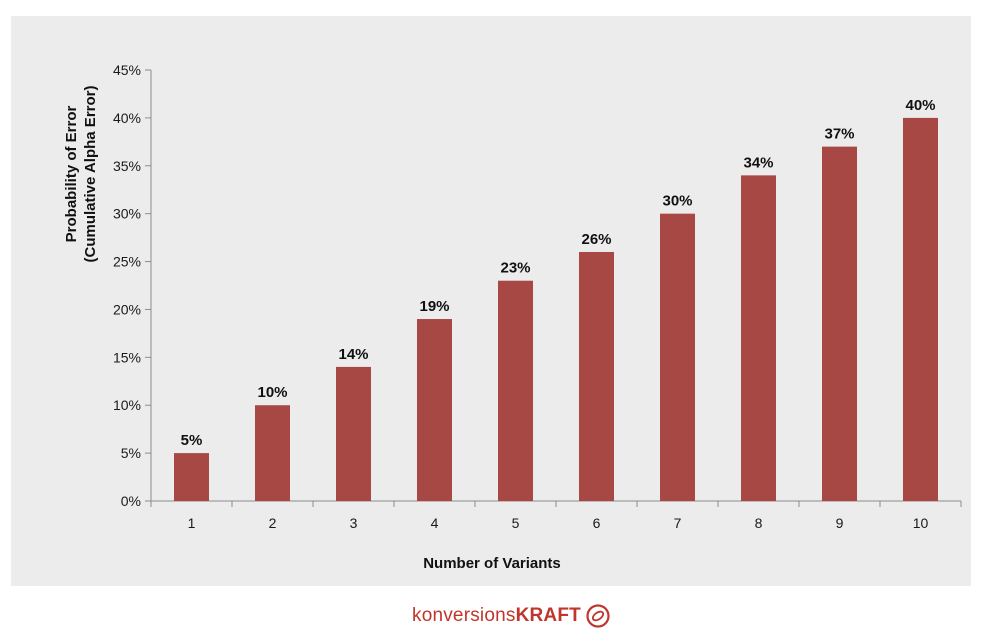 This screenshot has height=634, width=990. Describe the element at coordinates (840, 523) in the screenshot. I see `x-tick-label: 9` at that location.